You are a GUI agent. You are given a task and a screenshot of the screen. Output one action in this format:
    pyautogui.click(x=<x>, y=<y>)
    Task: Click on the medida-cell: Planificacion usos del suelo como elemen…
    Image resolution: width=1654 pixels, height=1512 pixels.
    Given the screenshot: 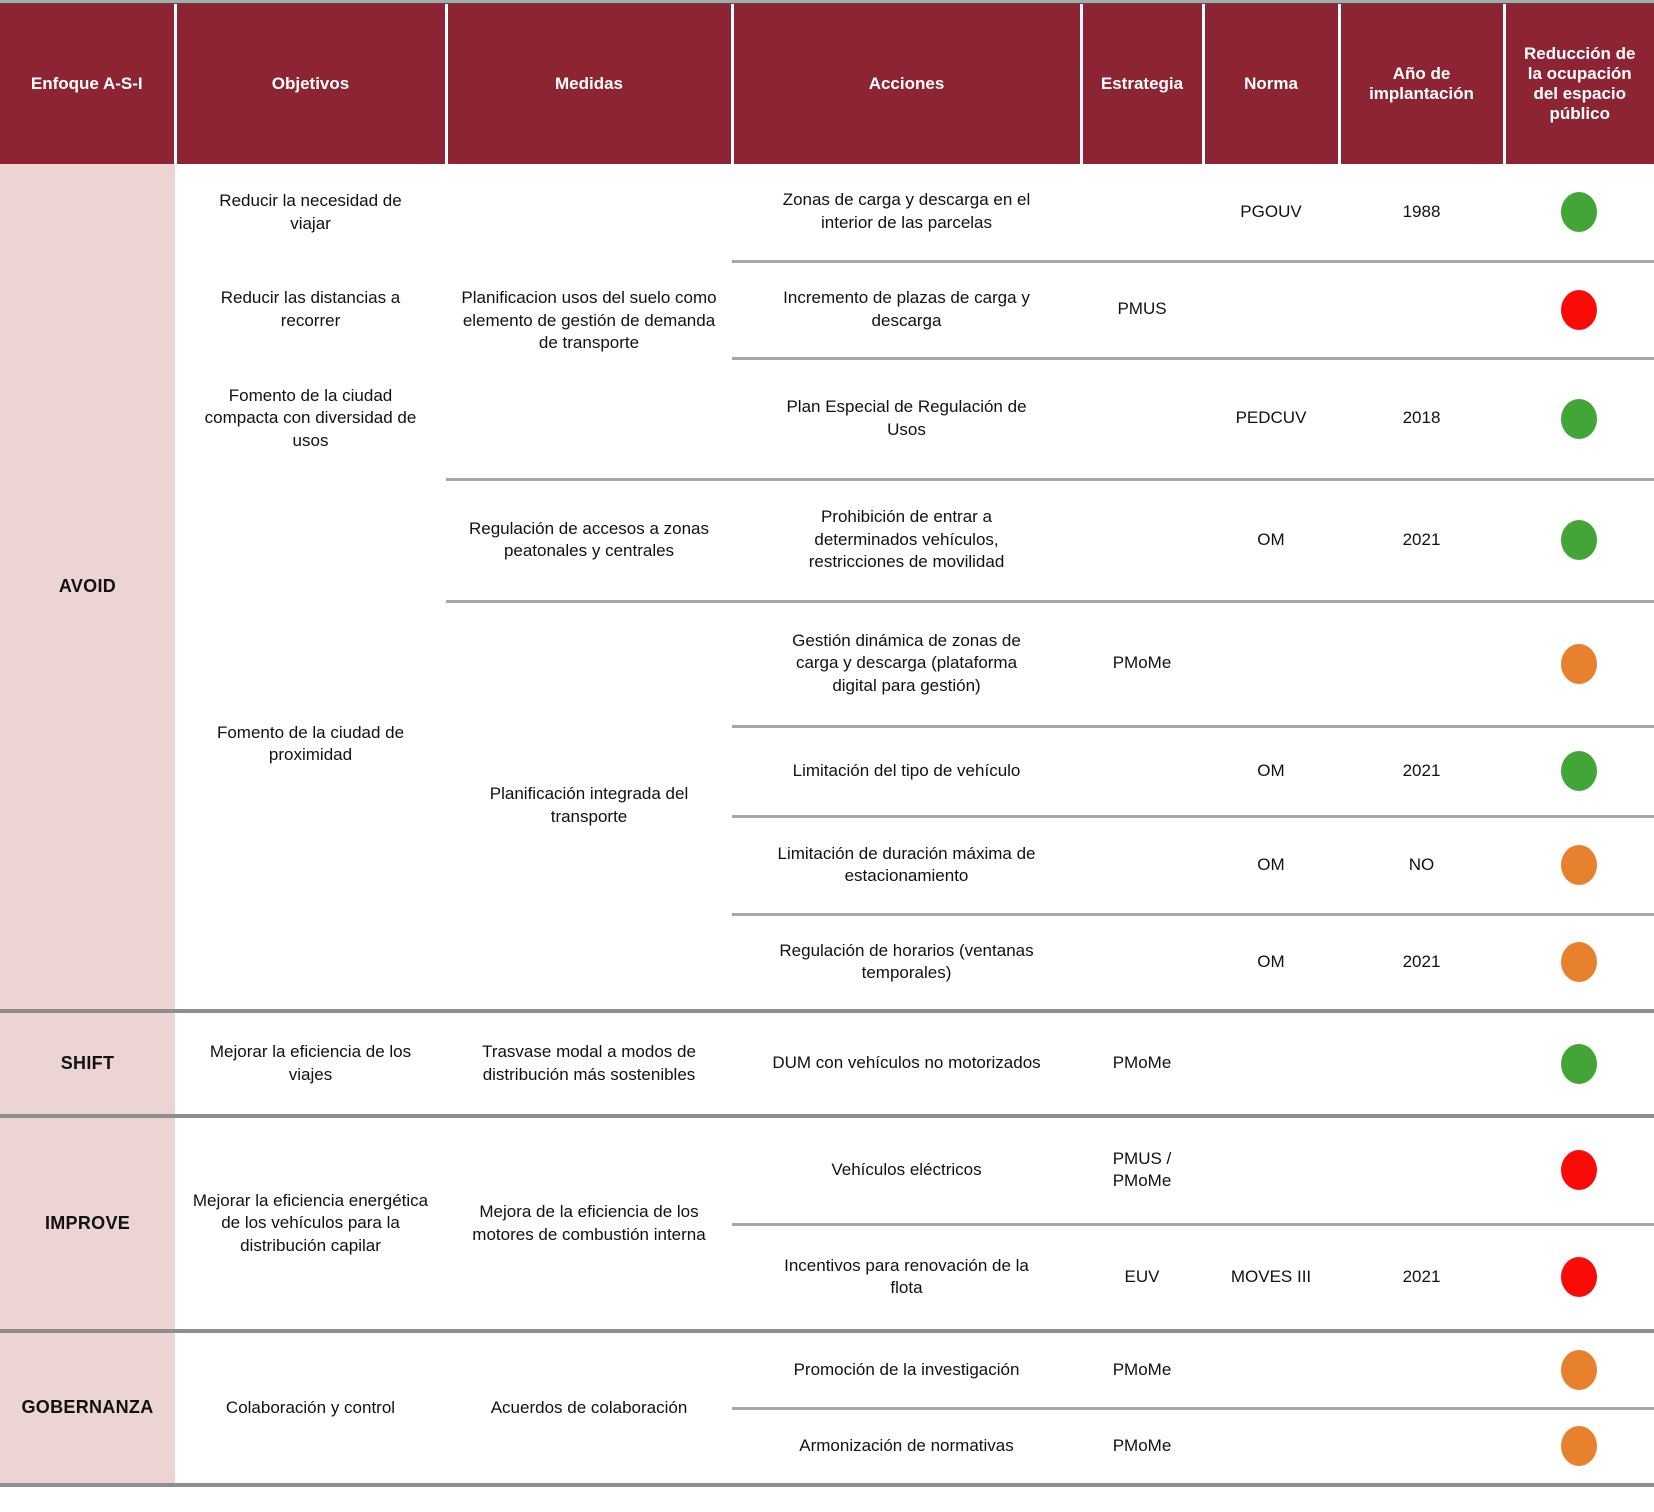 What is the action you would take?
    pyautogui.click(x=589, y=321)
    